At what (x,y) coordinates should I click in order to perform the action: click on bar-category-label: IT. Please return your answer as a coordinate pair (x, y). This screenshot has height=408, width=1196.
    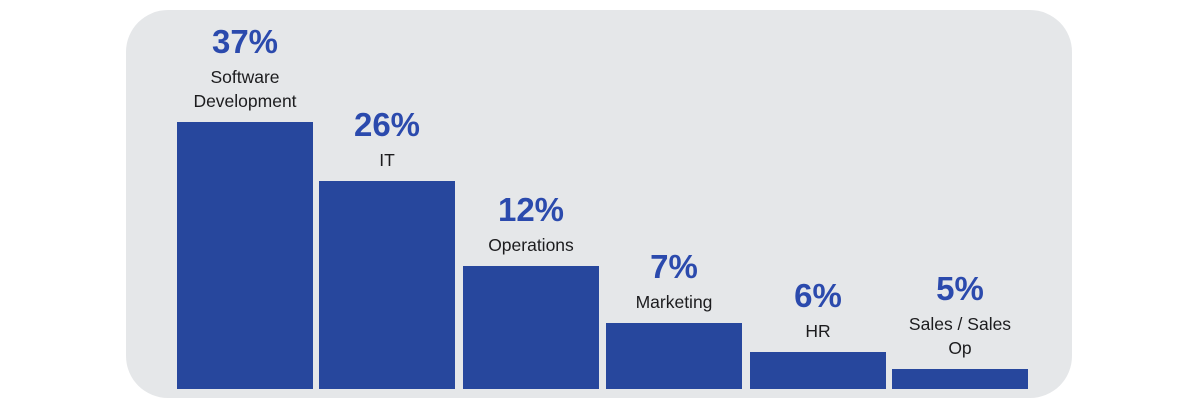
    Looking at the image, I should click on (387, 159).